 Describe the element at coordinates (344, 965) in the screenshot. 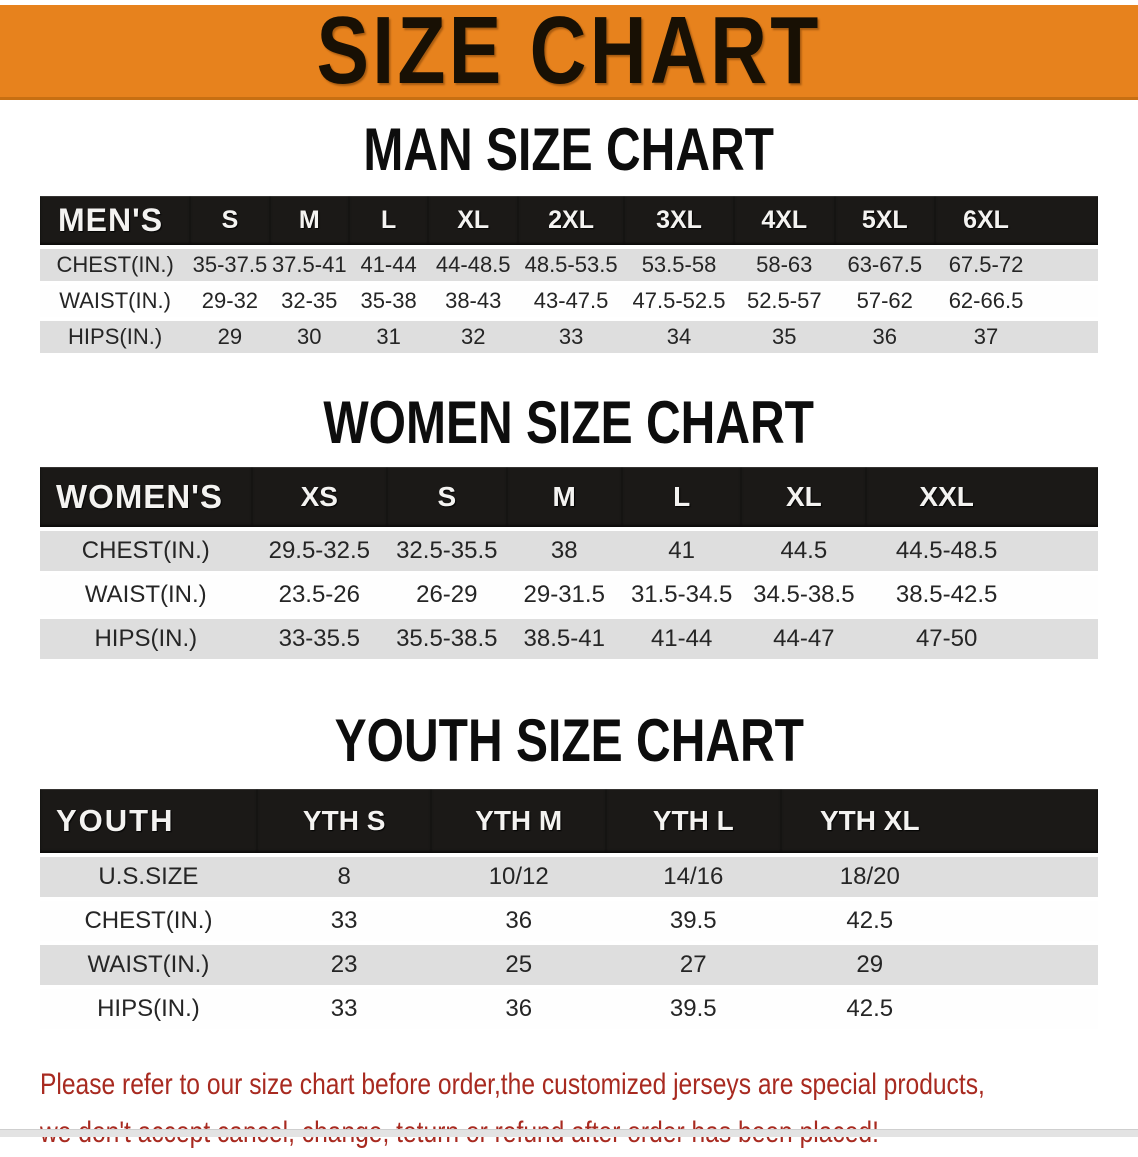

I see `size-value-cell: 23` at that location.